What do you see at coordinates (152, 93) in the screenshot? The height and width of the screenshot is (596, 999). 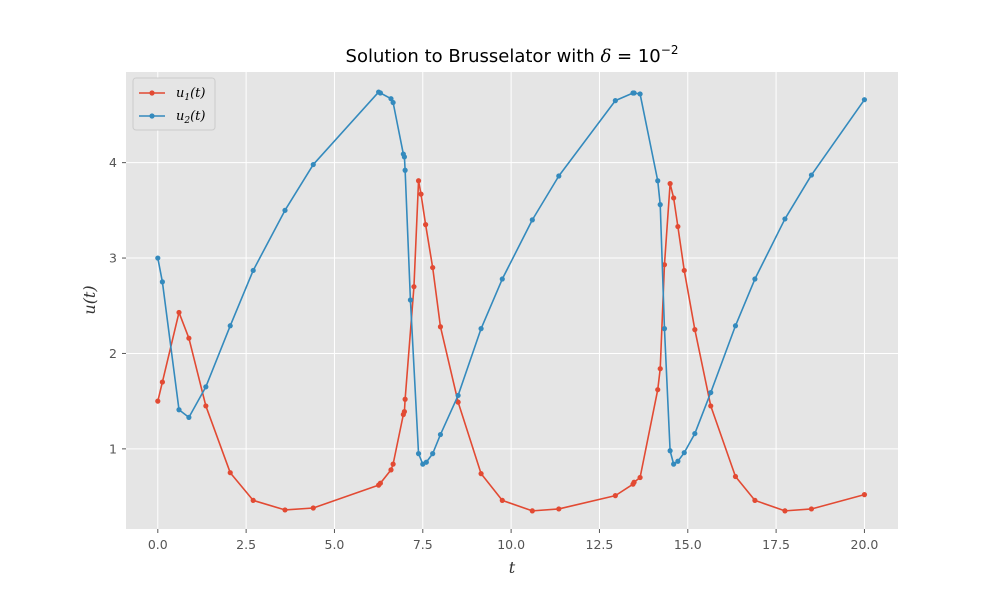 I see `legend-marker-u1` at bounding box center [152, 93].